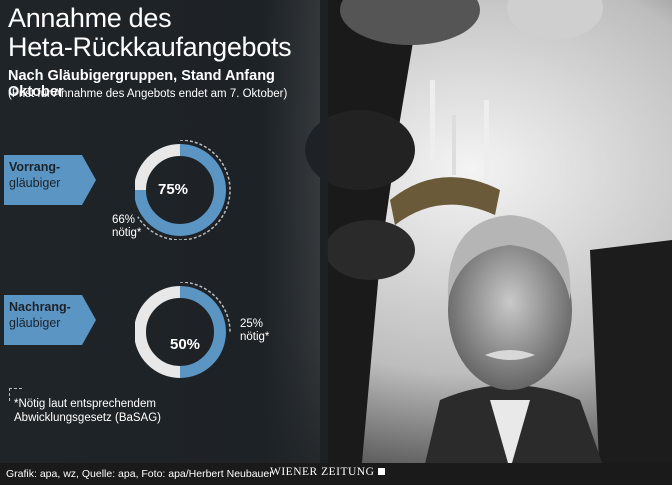 The image size is (672, 485). What do you see at coordinates (127, 226) in the screenshot?
I see `required-label-1: 66% nötig*` at bounding box center [127, 226].